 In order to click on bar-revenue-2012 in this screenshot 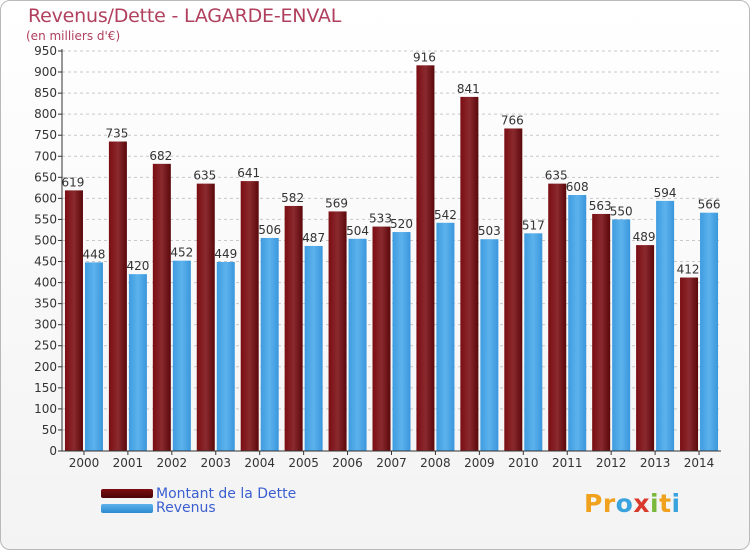, I will do `click(621, 335)`.